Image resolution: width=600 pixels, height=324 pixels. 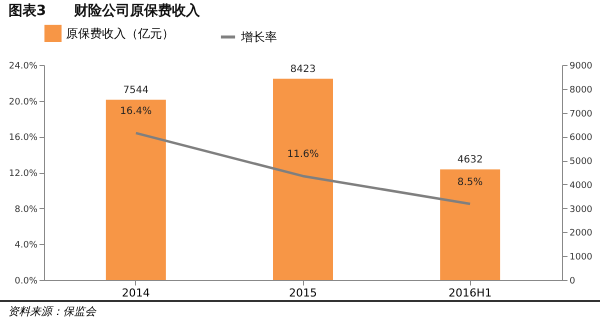 I want to click on y-tick-label: 20.0%, so click(x=23, y=102).